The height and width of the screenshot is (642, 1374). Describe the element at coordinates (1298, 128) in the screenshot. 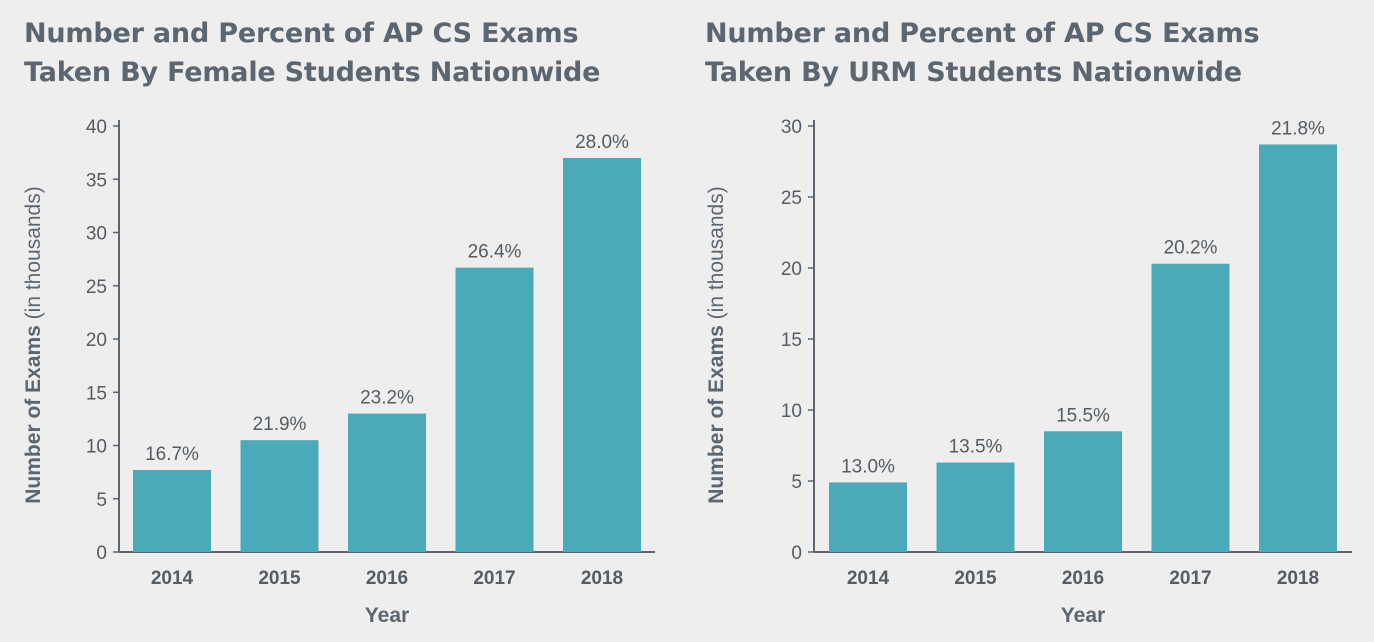

I see `data-label-2018: 21.8%` at that location.